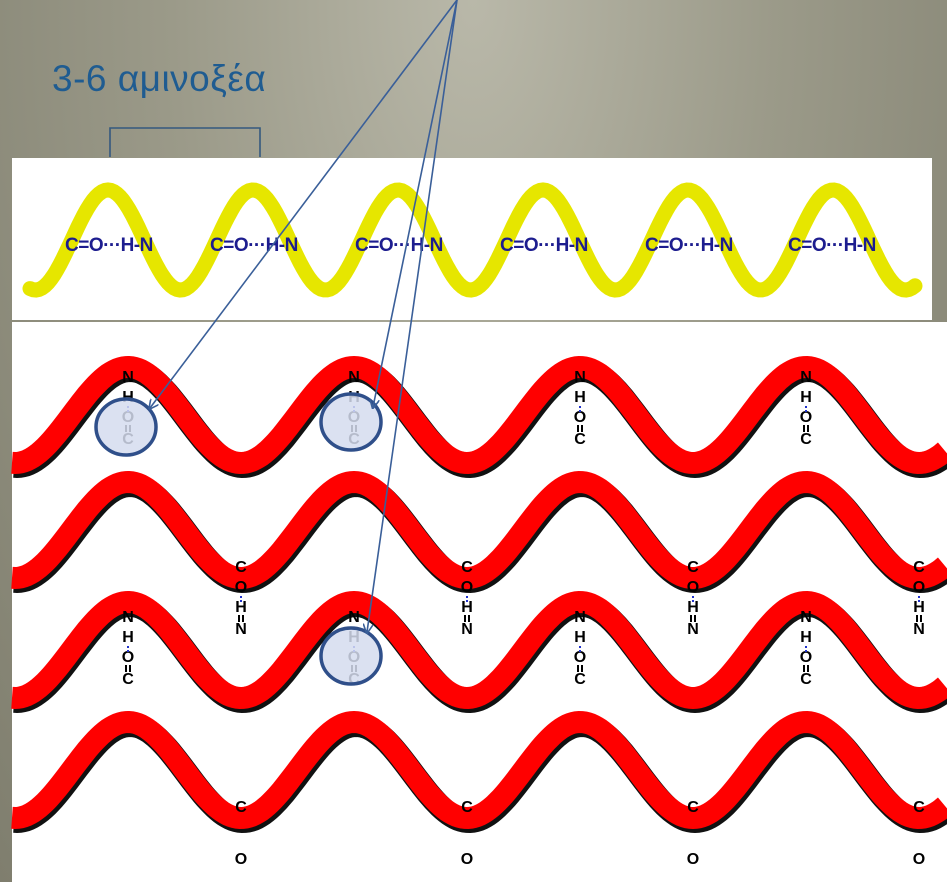 This screenshot has height=882, width=947. What do you see at coordinates (185, 142) in the screenshot?
I see `title-bracket` at bounding box center [185, 142].